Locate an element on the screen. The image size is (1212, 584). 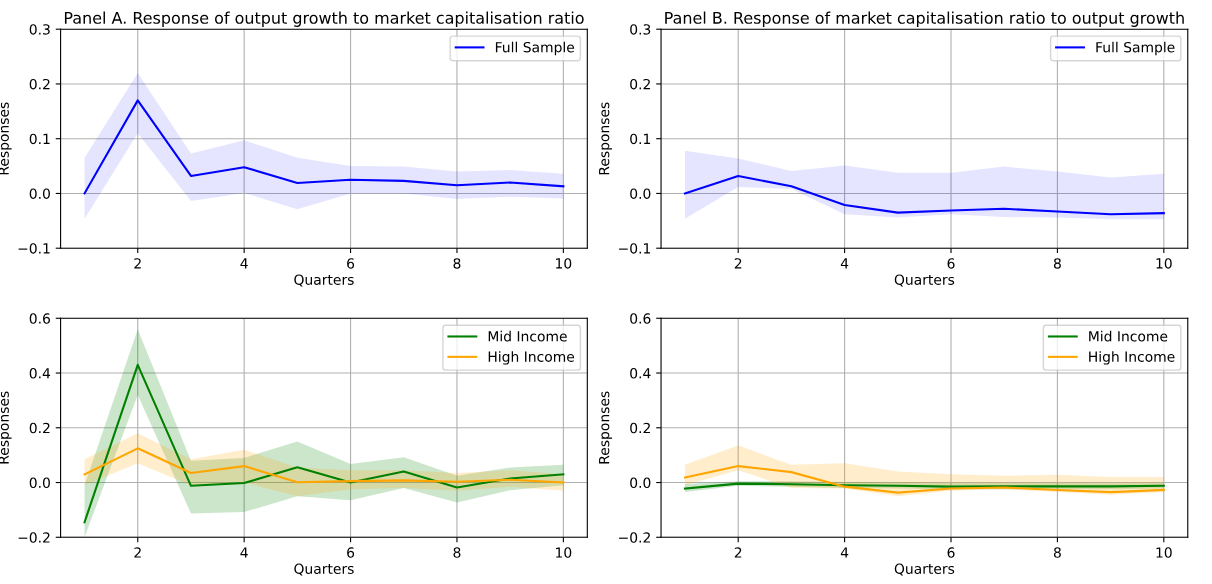
chart-title: Panel B. Response of market capitalisation ratio to output growth is located at coordinates (924, 19).